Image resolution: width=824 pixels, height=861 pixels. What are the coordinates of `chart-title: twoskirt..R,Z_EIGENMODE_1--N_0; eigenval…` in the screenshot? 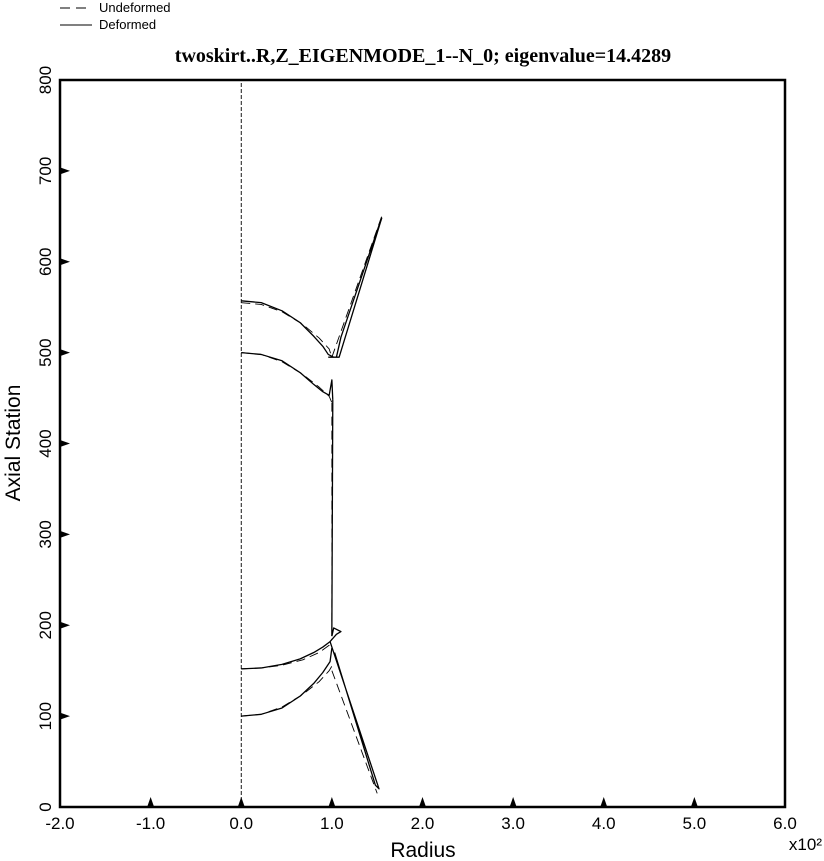 It's located at (423, 56).